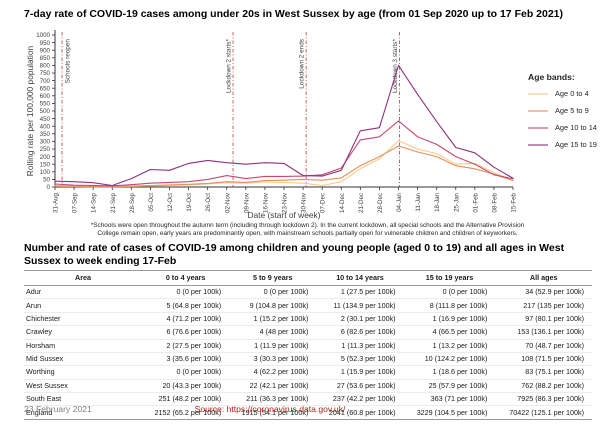 This screenshot has width=615, height=424. I want to click on value-cell: 10 (124.2 per 100k), so click(449, 359).